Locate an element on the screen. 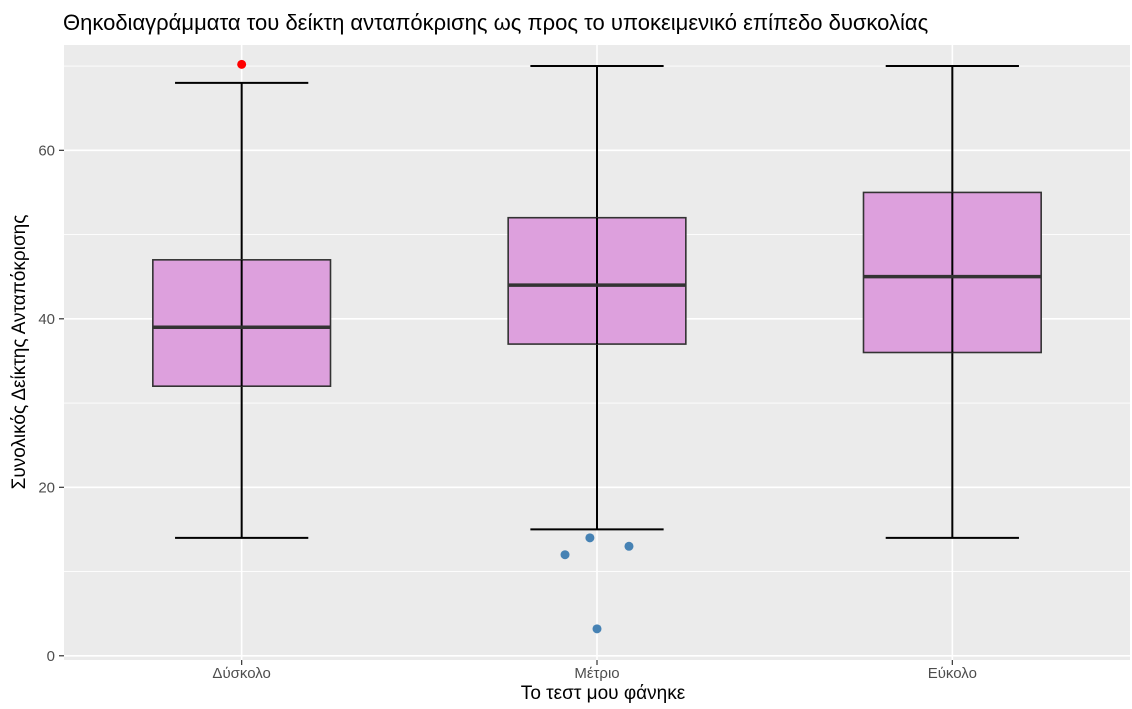  x-tick-label: Δύσκολο is located at coordinates (241, 673).